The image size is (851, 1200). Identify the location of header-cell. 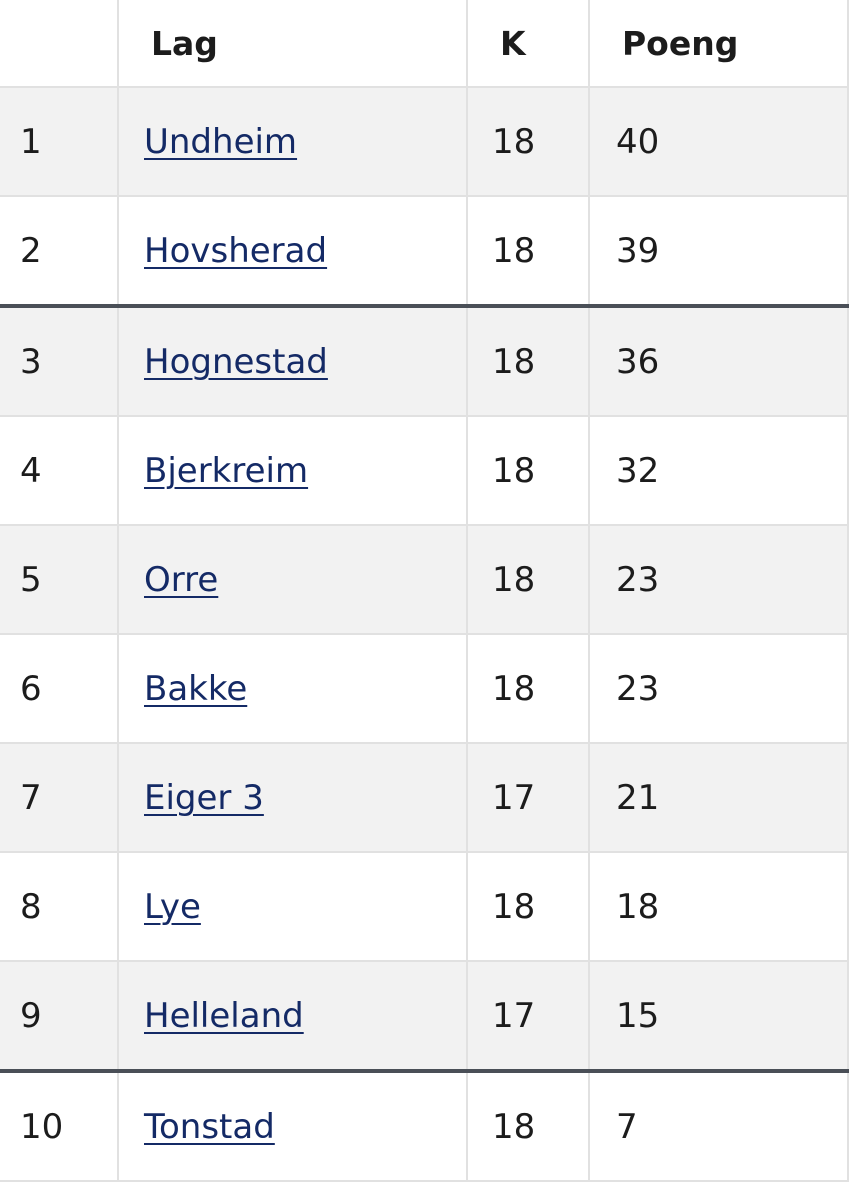
(59, 44).